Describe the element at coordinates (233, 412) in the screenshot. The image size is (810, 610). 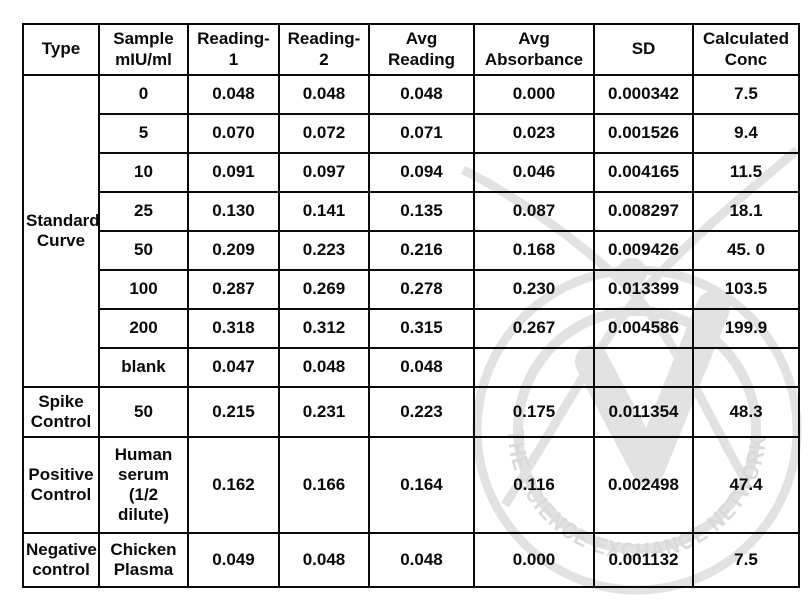
I see `data-cell: 0.215` at that location.